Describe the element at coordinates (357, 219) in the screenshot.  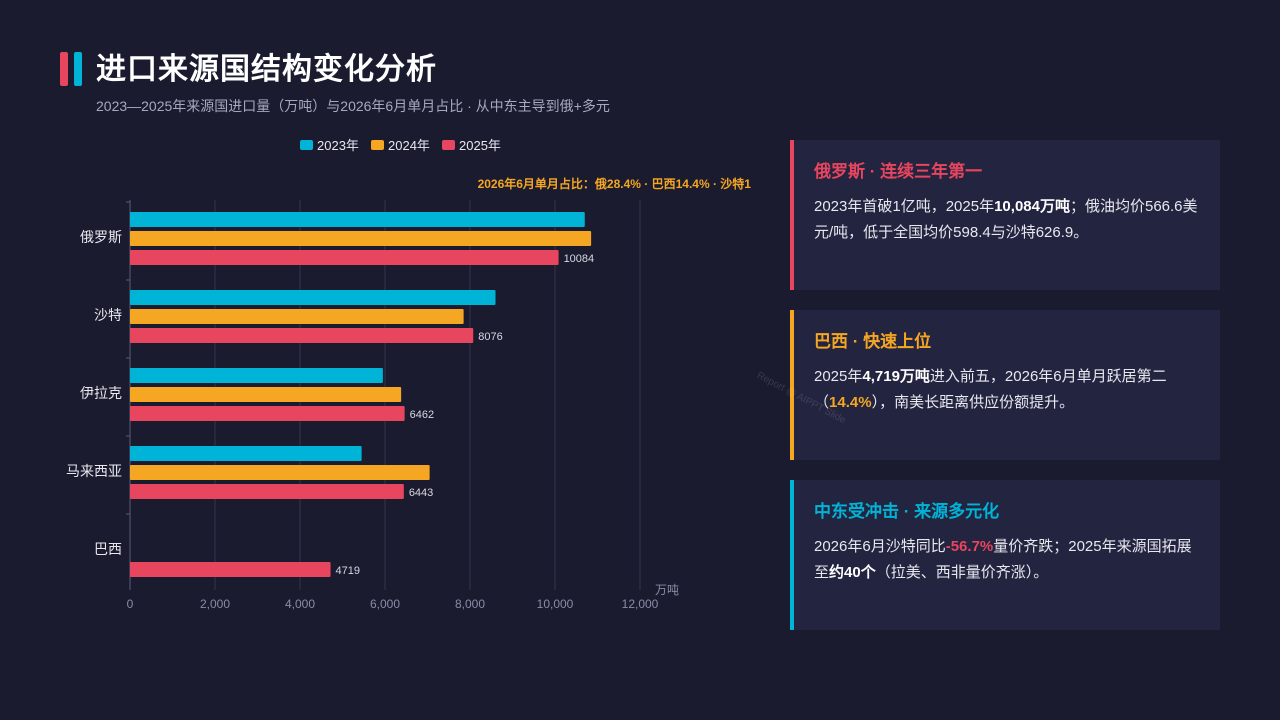
I see `bar-2023年-俄罗斯` at that location.